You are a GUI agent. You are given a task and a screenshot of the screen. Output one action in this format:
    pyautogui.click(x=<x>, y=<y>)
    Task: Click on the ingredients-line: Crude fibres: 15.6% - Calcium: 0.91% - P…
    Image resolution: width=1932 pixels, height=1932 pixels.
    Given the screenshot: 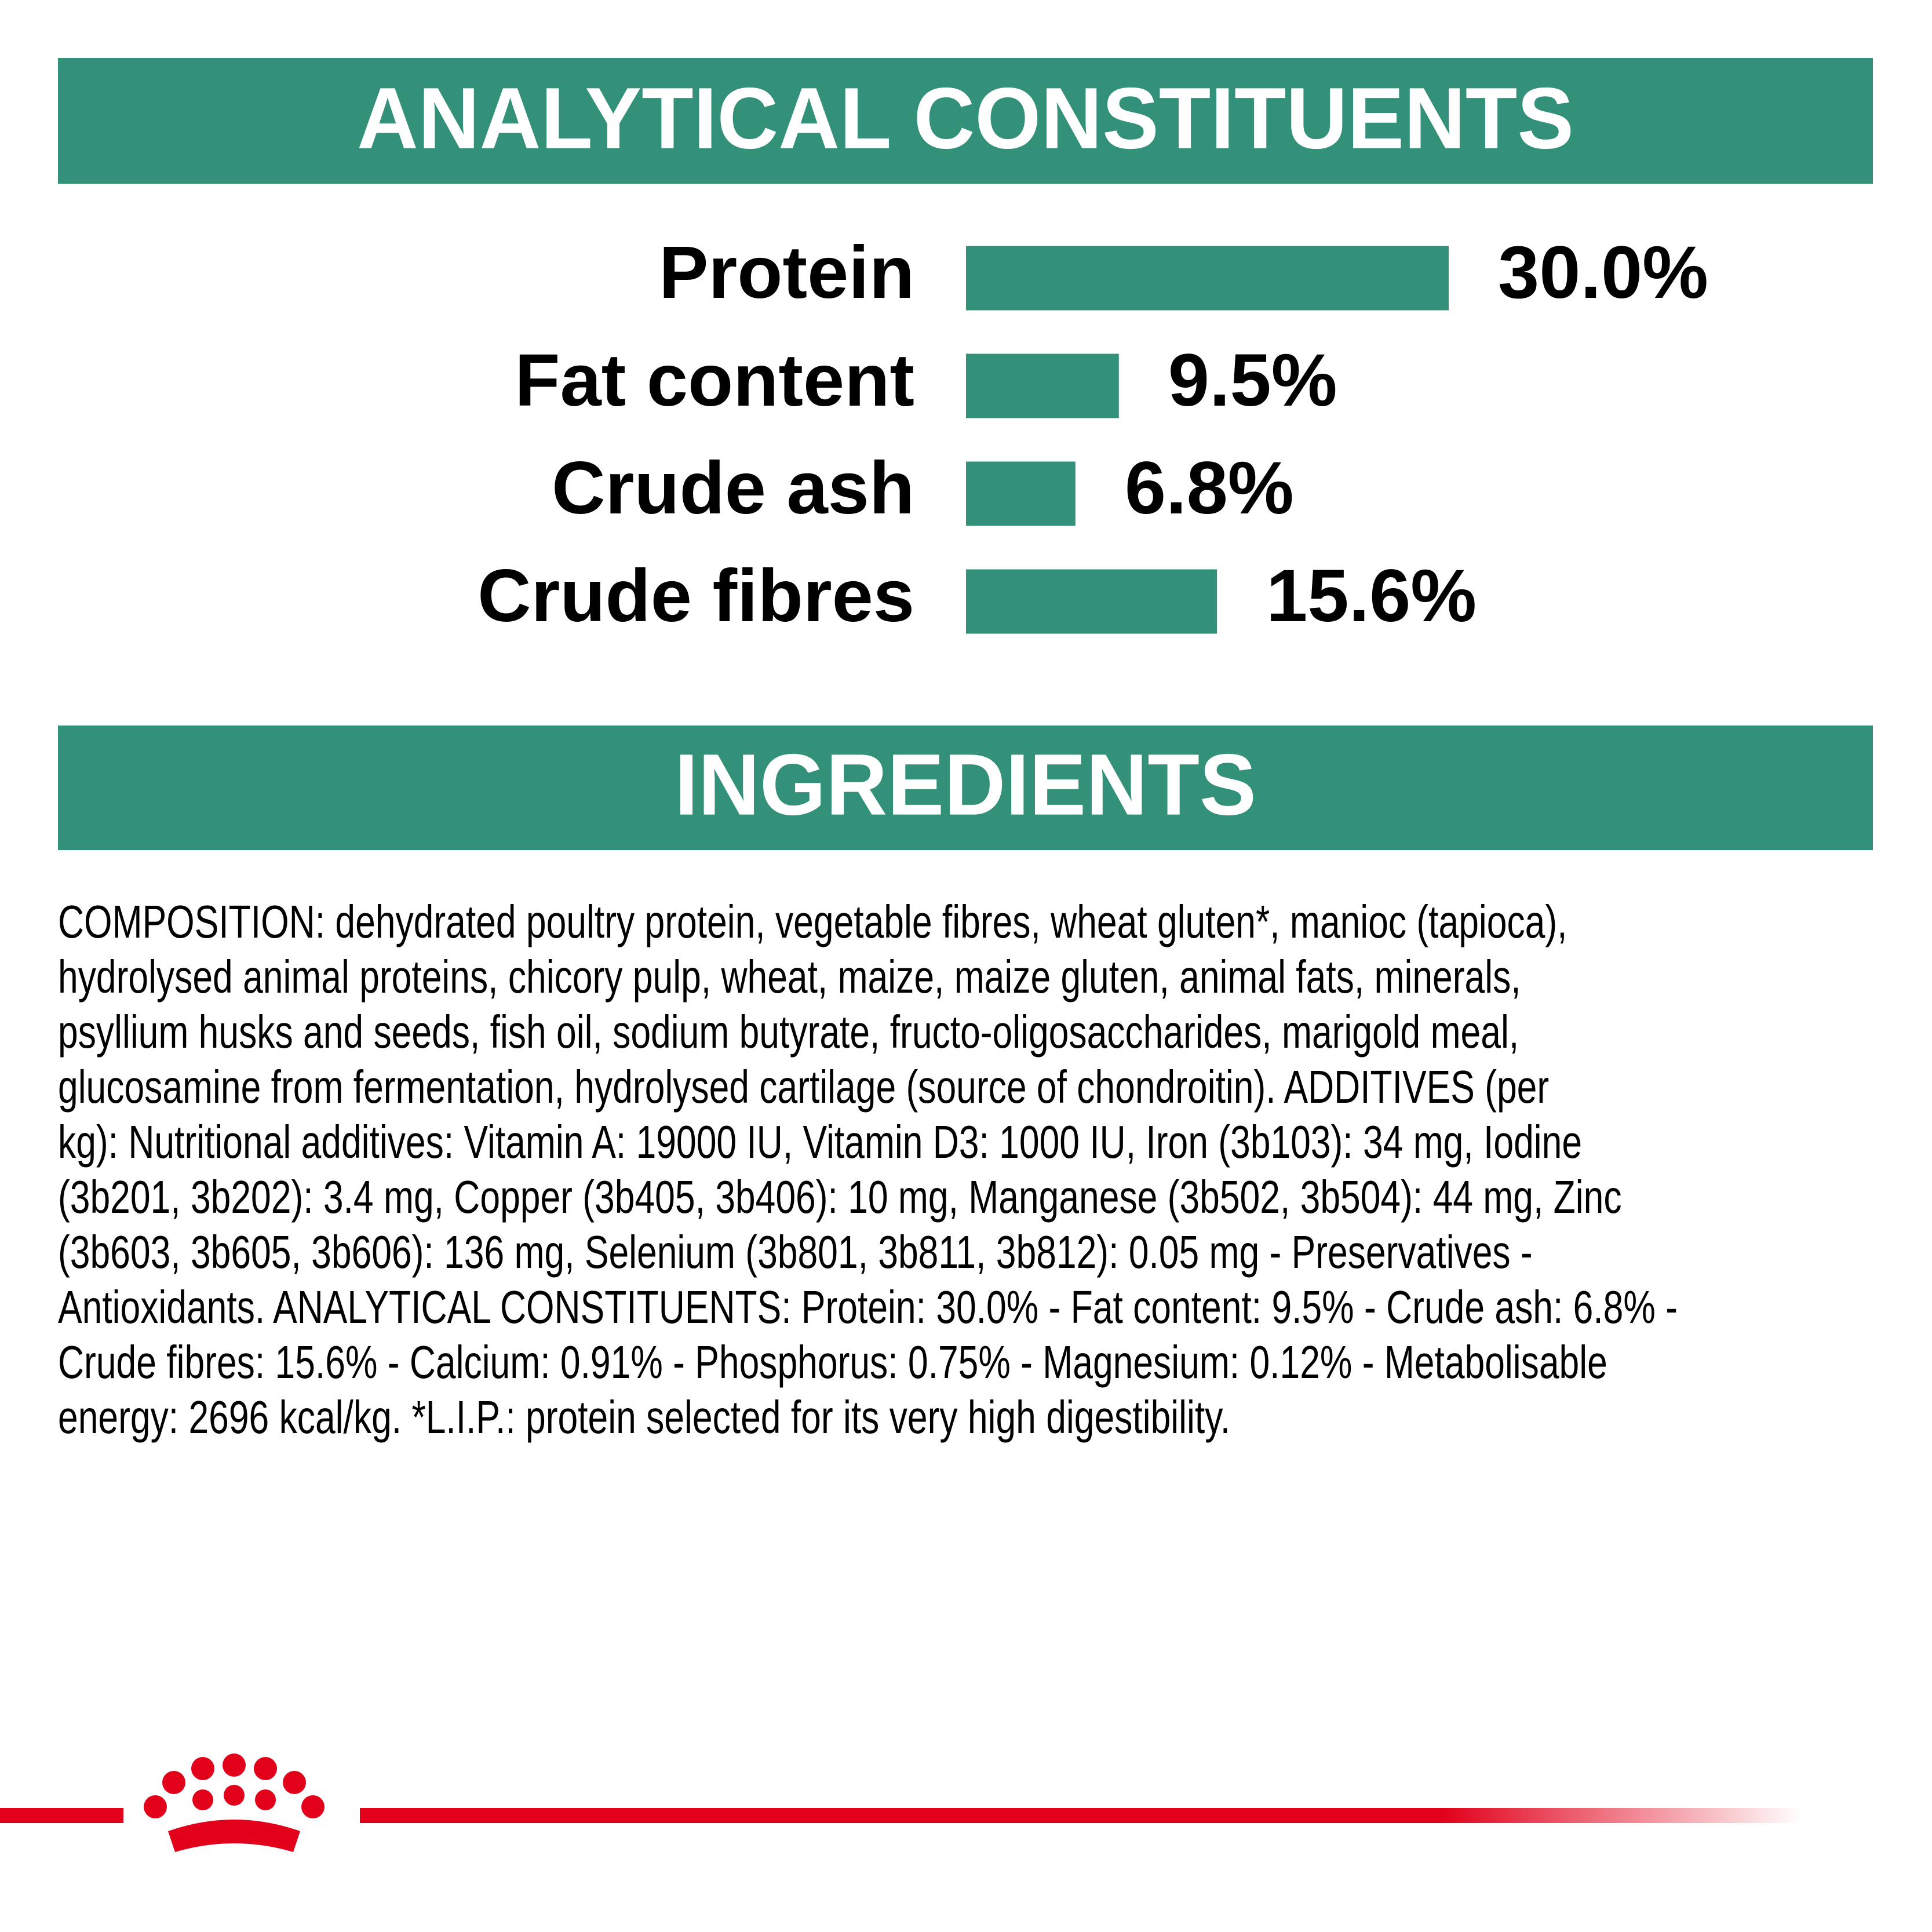 What is the action you would take?
    pyautogui.click(x=833, y=1362)
    